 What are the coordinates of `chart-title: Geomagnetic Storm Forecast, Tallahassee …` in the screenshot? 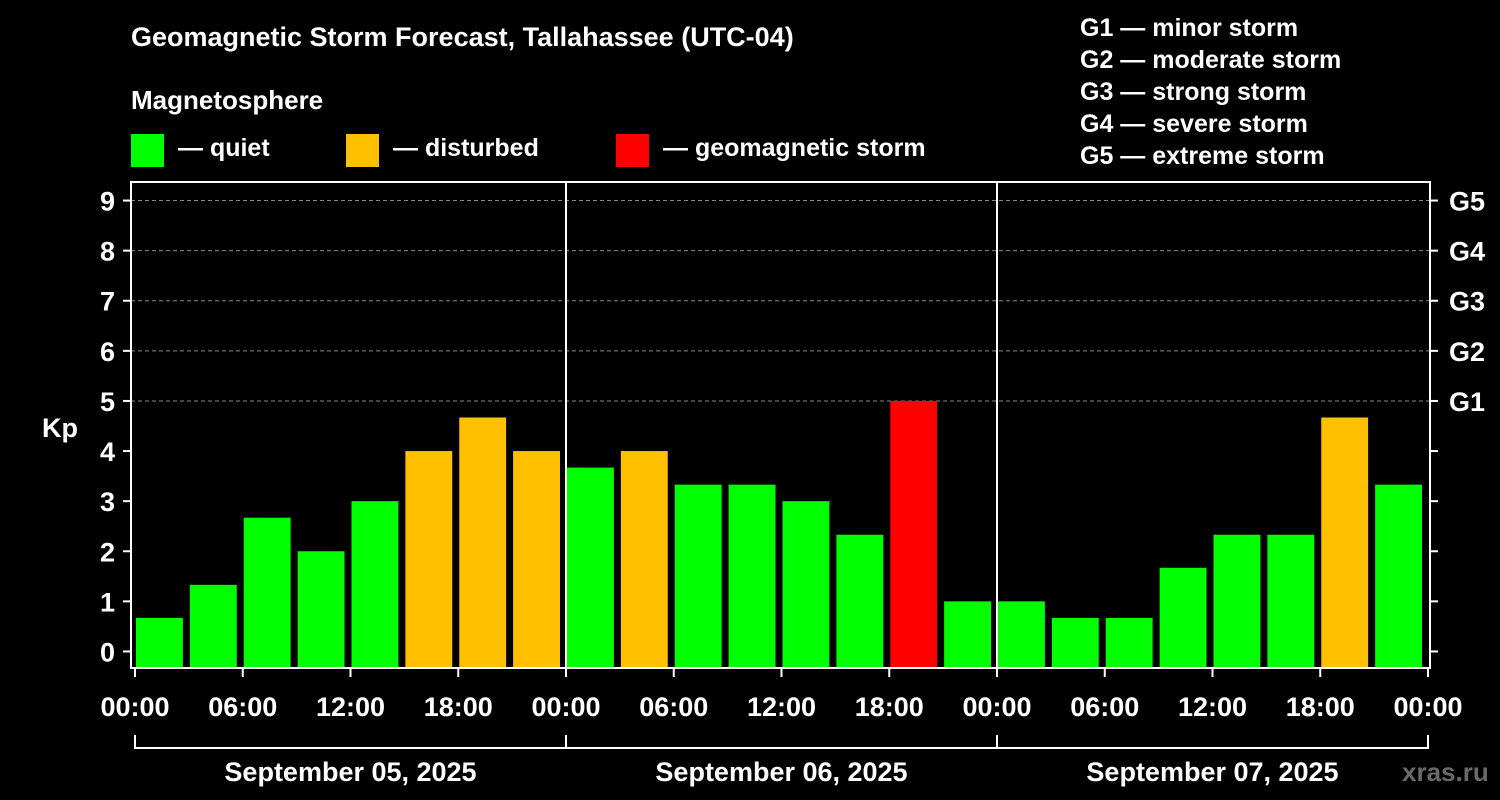 It's located at (462, 37).